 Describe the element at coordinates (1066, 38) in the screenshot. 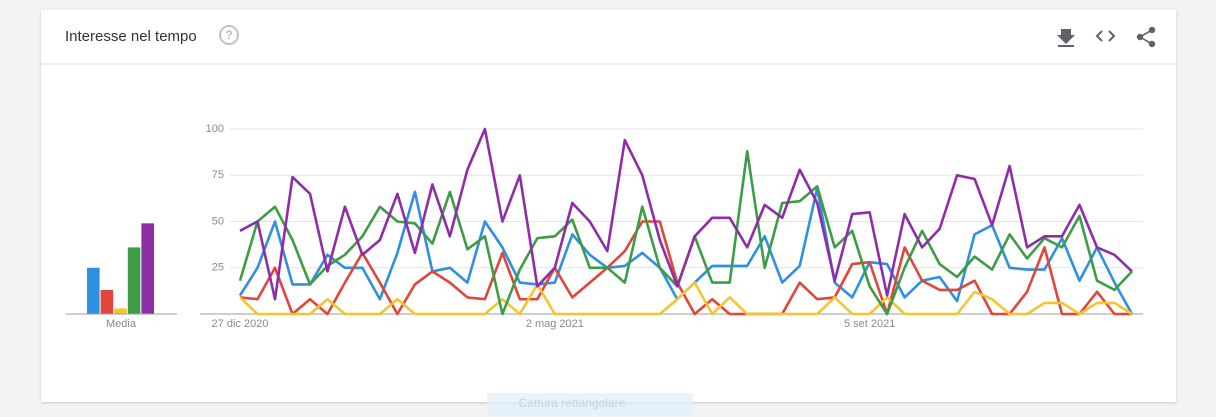

I see `download-icon` at that location.